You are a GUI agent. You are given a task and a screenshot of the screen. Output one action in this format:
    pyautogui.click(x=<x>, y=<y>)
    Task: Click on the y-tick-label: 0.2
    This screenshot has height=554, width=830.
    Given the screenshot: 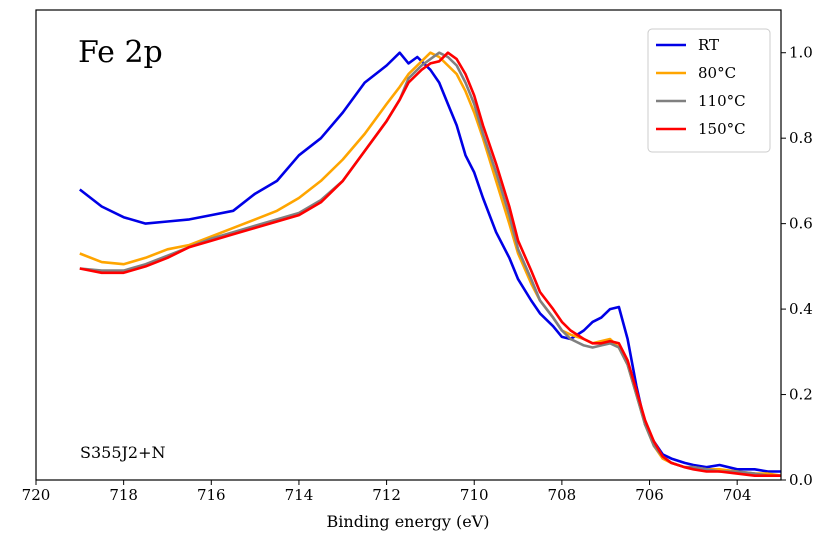 What is the action you would take?
    pyautogui.click(x=801, y=395)
    